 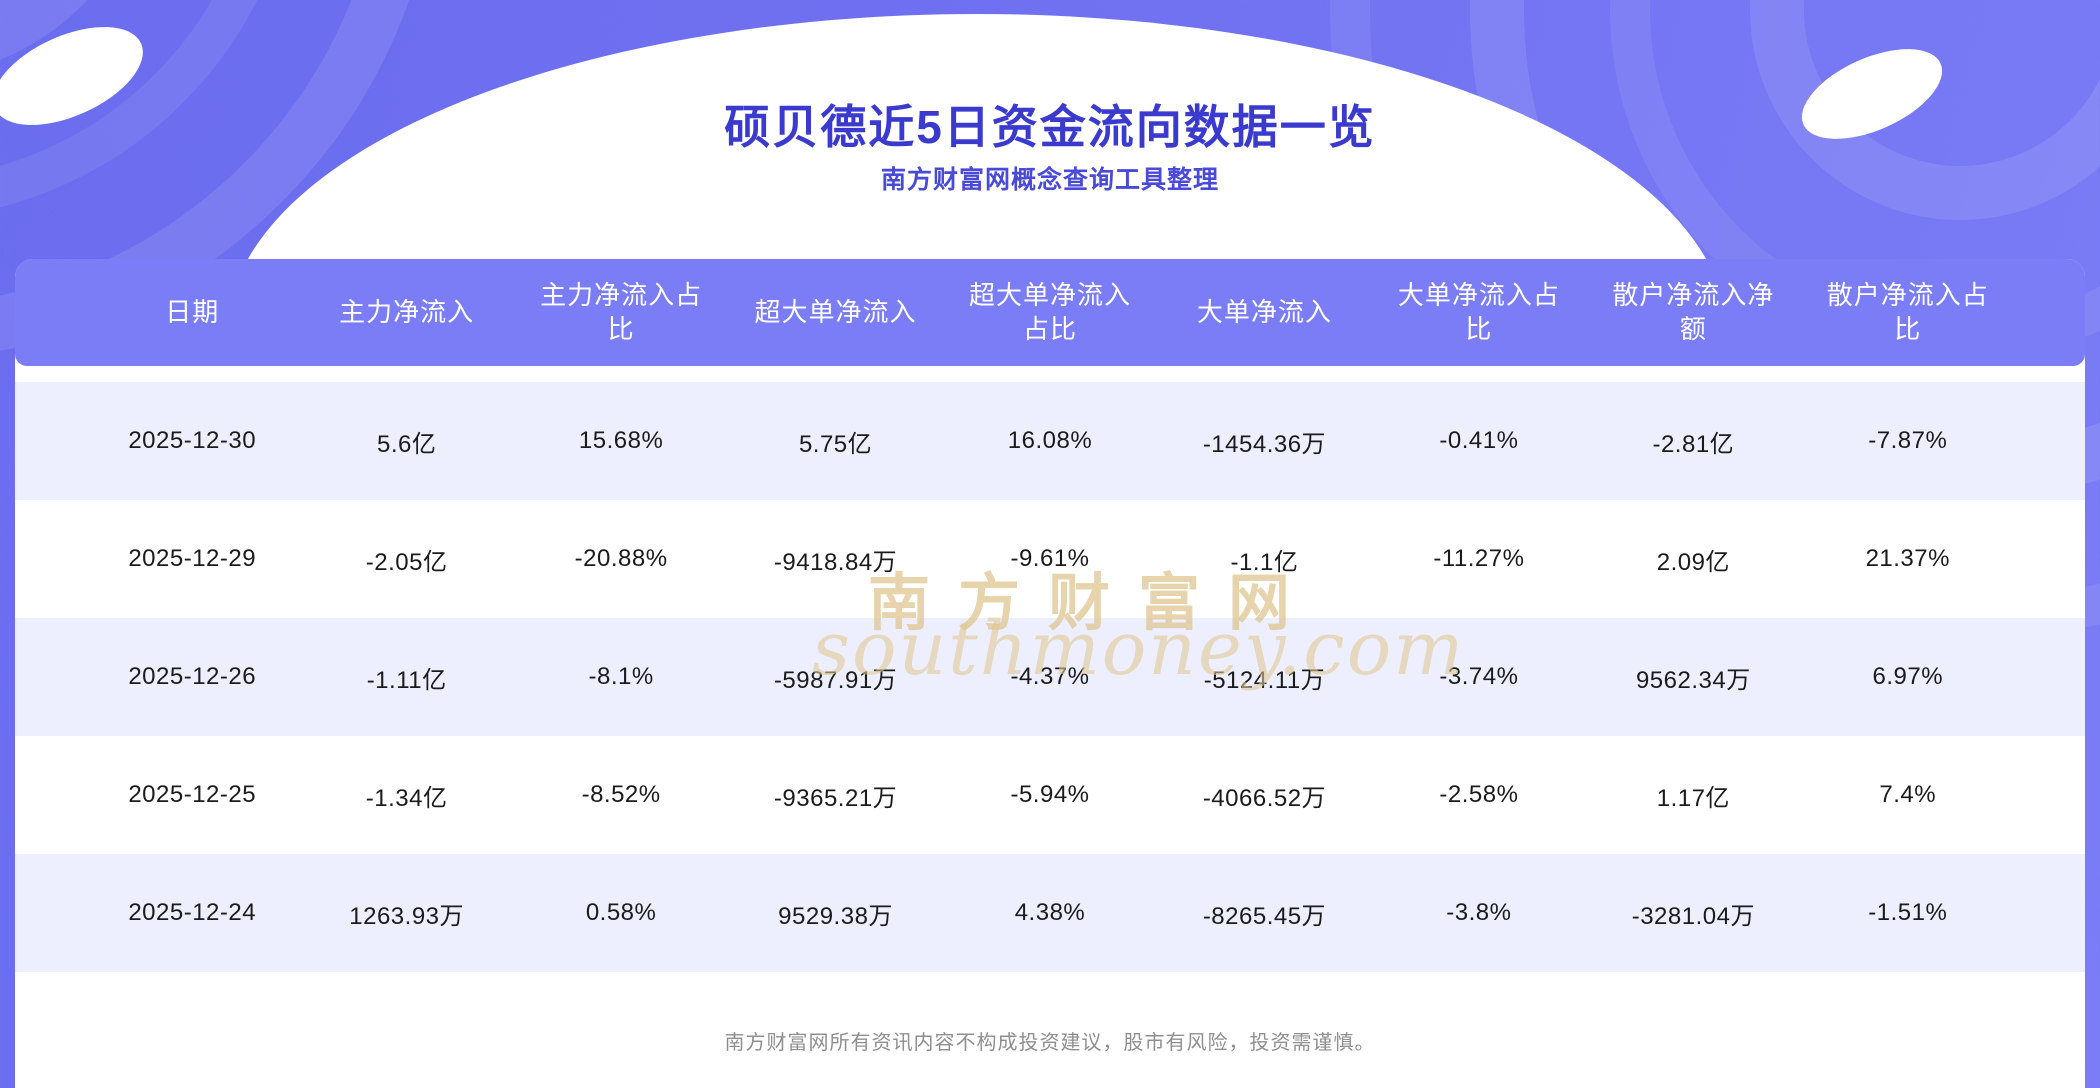 What do you see at coordinates (1908, 440) in the screenshot?
I see `table-cell: -7.87%` at bounding box center [1908, 440].